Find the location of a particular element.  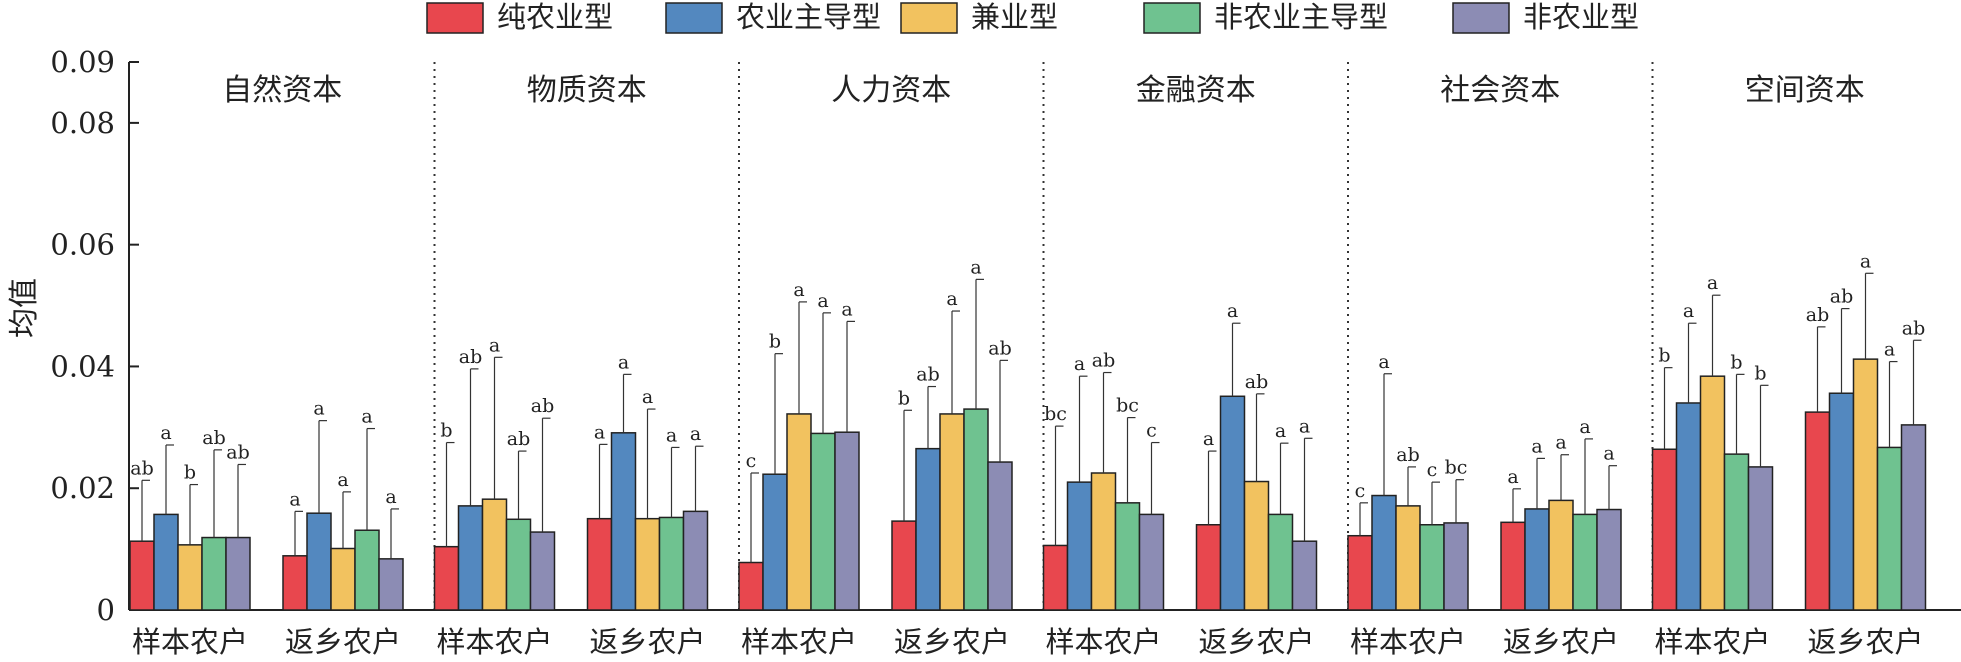

panel-title: 社会资本 is located at coordinates (1500, 90).